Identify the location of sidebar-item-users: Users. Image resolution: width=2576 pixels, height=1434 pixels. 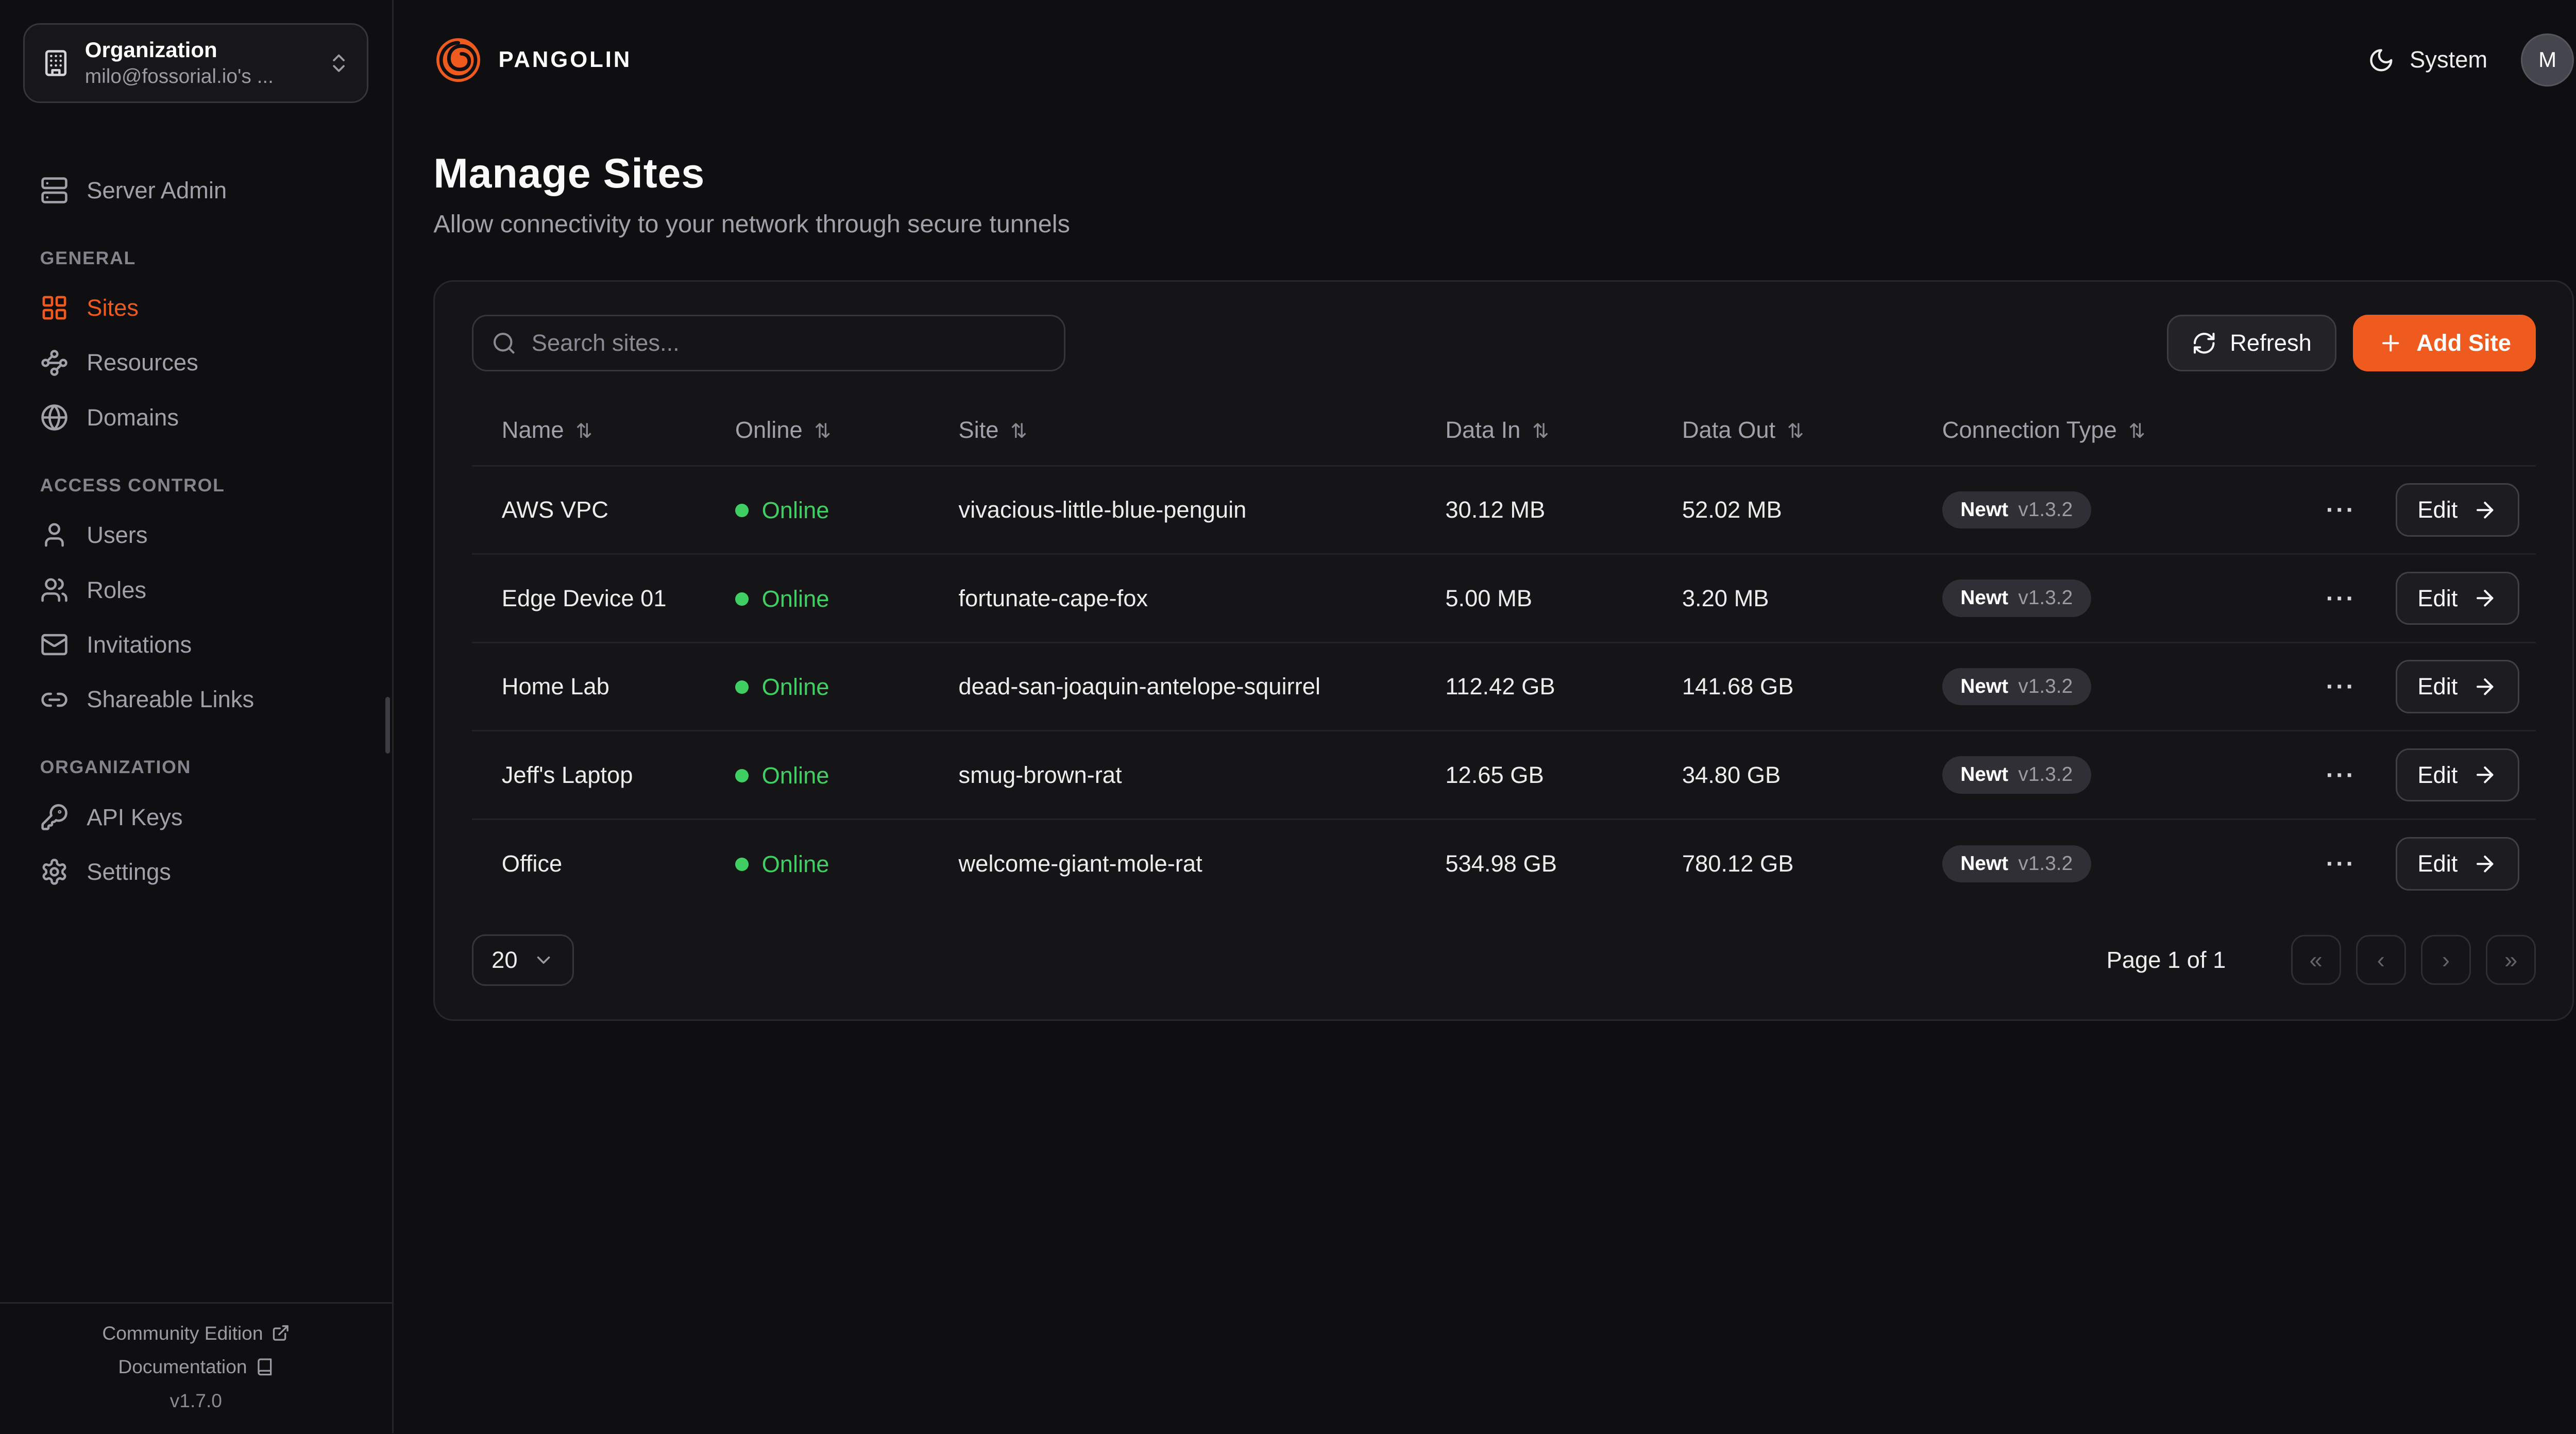
(195, 535).